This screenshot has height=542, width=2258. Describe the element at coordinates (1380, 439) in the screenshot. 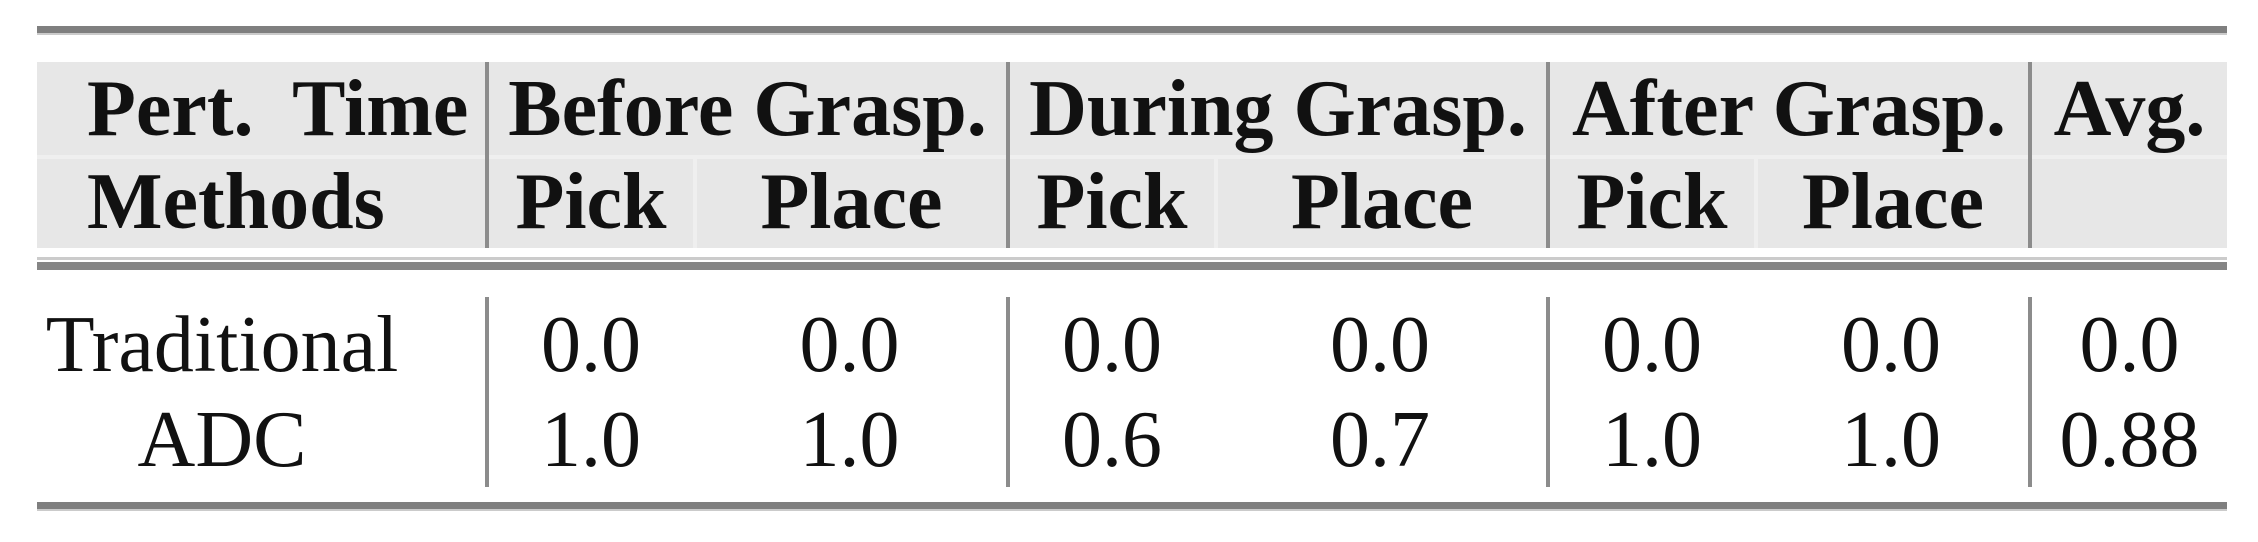

I see `value-cell-during-place: 0.7` at that location.